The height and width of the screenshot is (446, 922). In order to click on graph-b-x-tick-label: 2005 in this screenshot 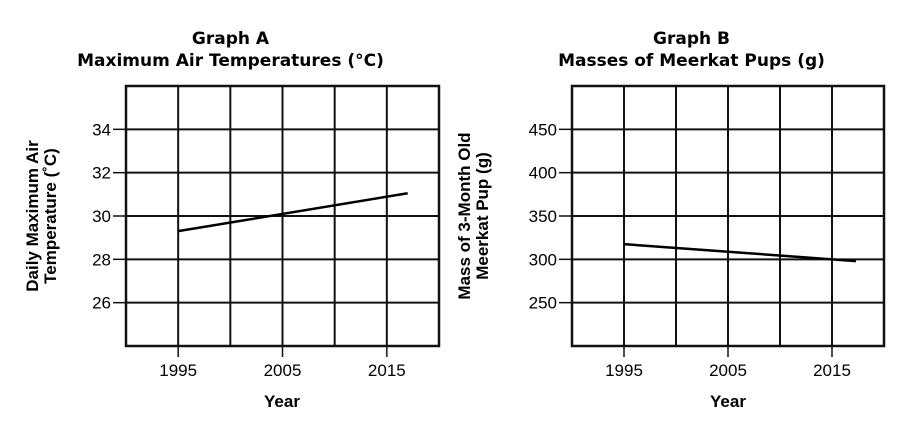, I will do `click(728, 370)`.